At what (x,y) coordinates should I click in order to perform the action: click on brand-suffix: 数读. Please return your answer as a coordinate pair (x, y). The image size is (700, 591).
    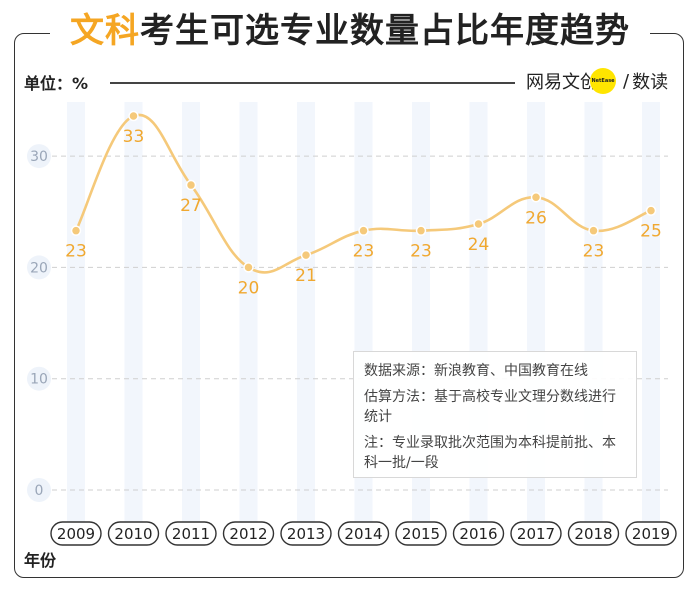
    Looking at the image, I should click on (650, 82).